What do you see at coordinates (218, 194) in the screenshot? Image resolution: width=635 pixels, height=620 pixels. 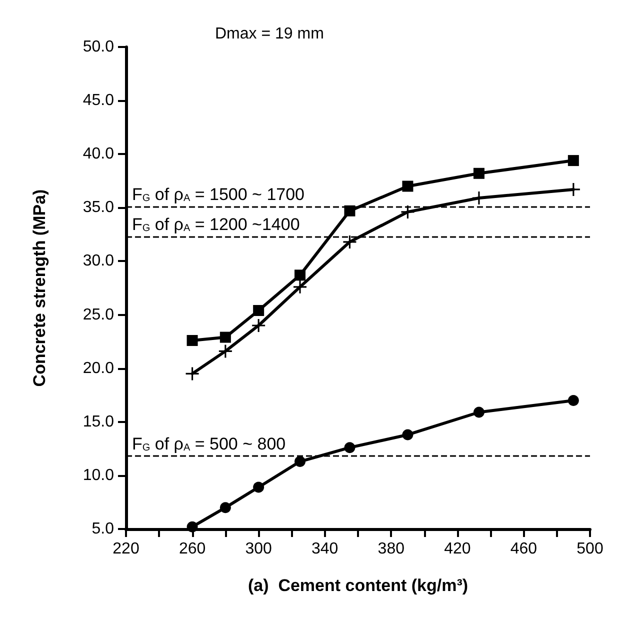 I see `annotation: FG of ρA = 1500 ~ 1700` at bounding box center [218, 194].